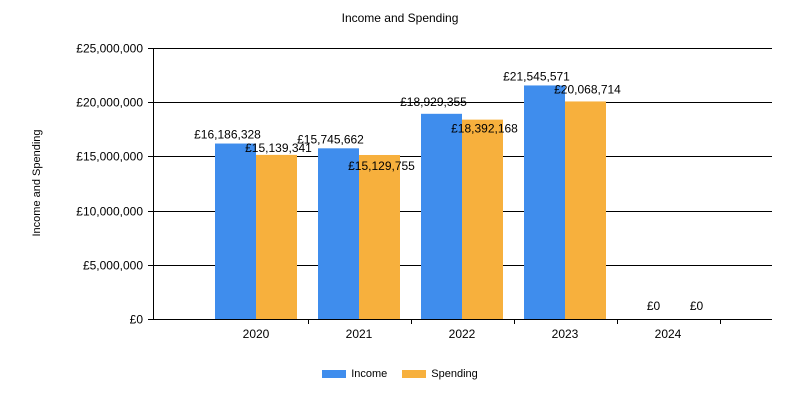 This screenshot has width=800, height=400. What do you see at coordinates (109, 212) in the screenshot?
I see `y-tick-label: £10,000,000` at bounding box center [109, 212].